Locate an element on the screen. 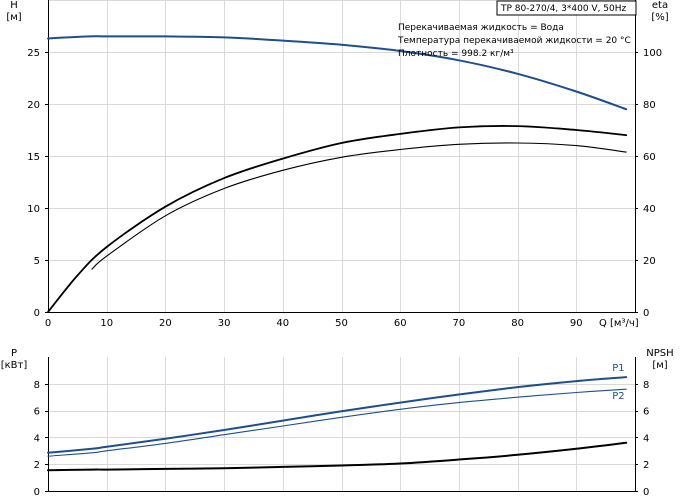 The height and width of the screenshot is (500, 691). y2-tick-label: 60 is located at coordinates (649, 157).